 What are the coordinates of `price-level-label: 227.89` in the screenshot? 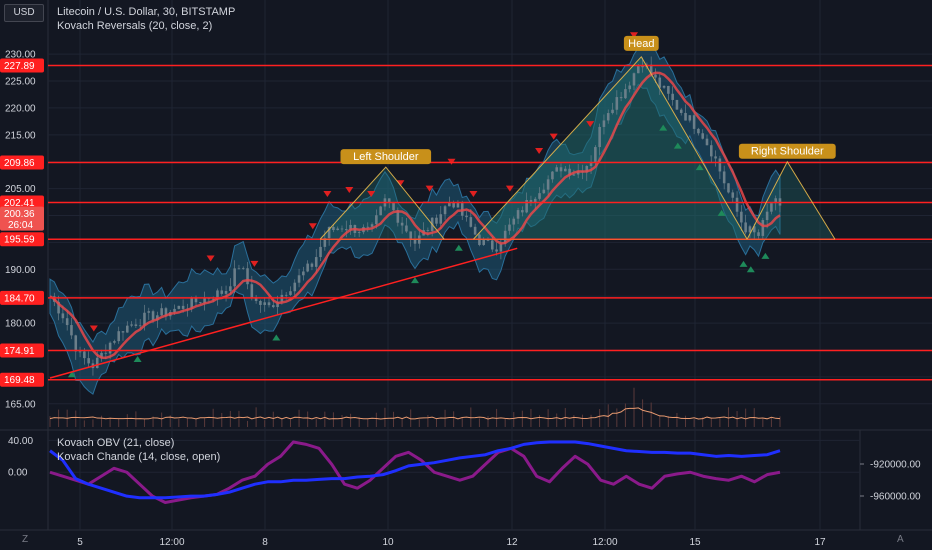 It's located at (19, 66).